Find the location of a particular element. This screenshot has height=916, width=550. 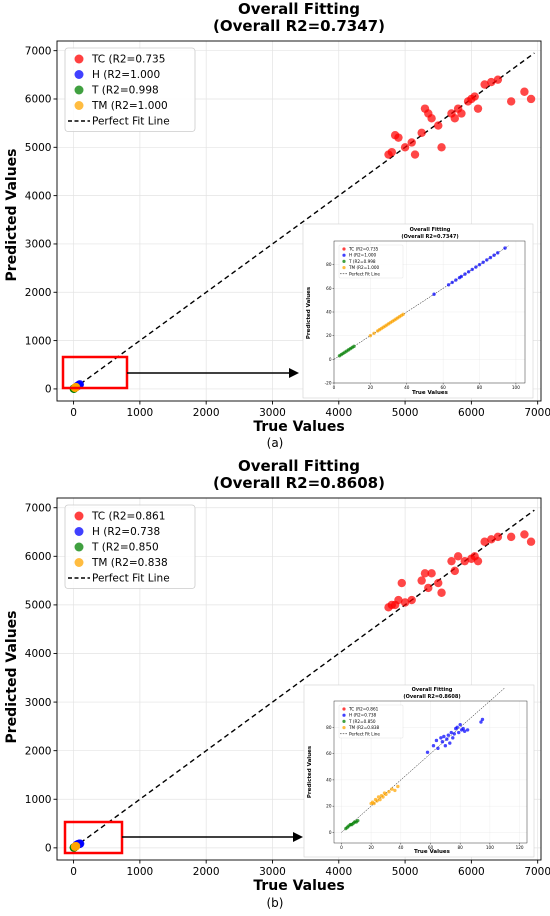

panel-b-inset-xlabel: True Values is located at coordinates (432, 852).